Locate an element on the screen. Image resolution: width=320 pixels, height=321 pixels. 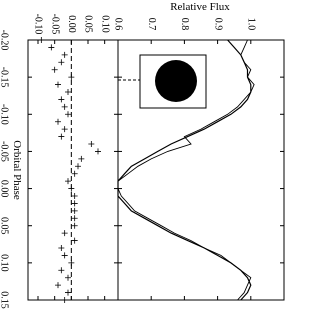
y2-tick-label: 0.05 is located at coordinates (88, 24).